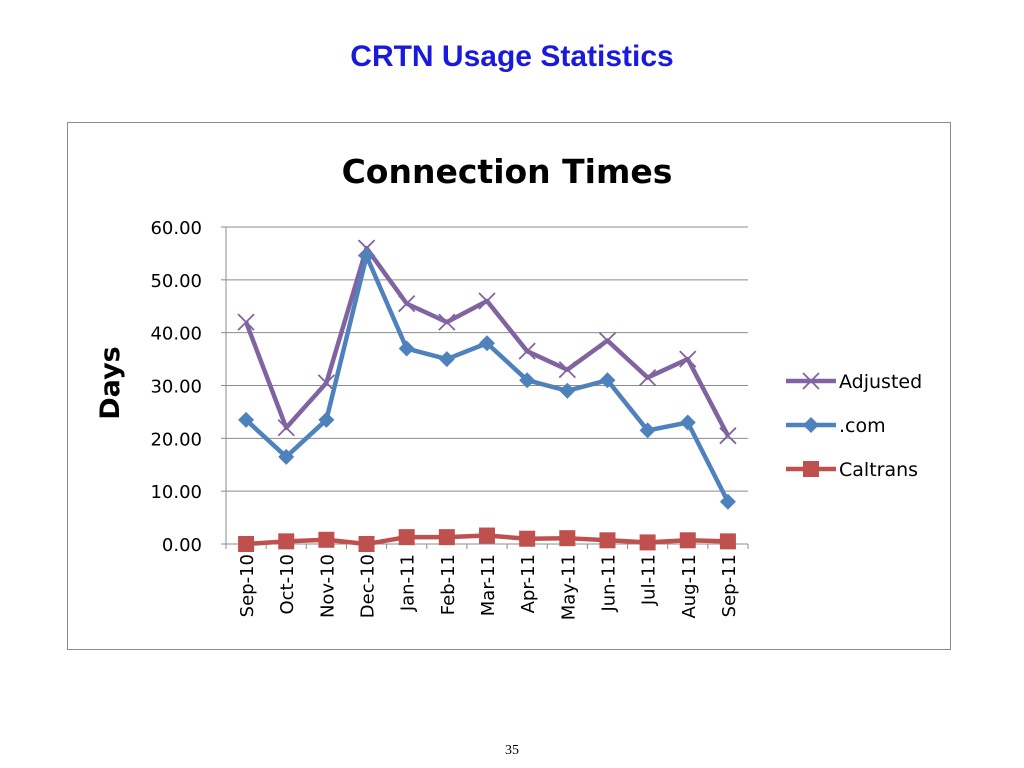  I want to click on y-tick-label: 40.00, so click(176, 334).